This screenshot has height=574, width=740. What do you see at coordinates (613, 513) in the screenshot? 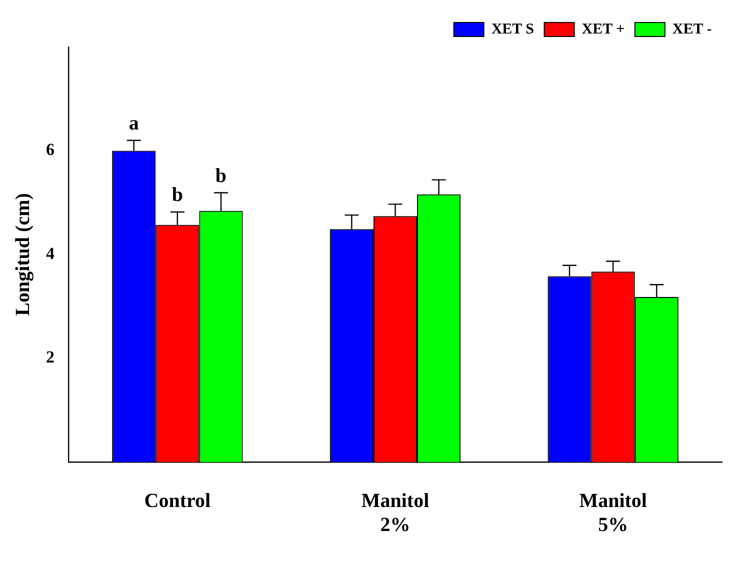
I see `x-tick-label: Manitol 5%` at bounding box center [613, 513].